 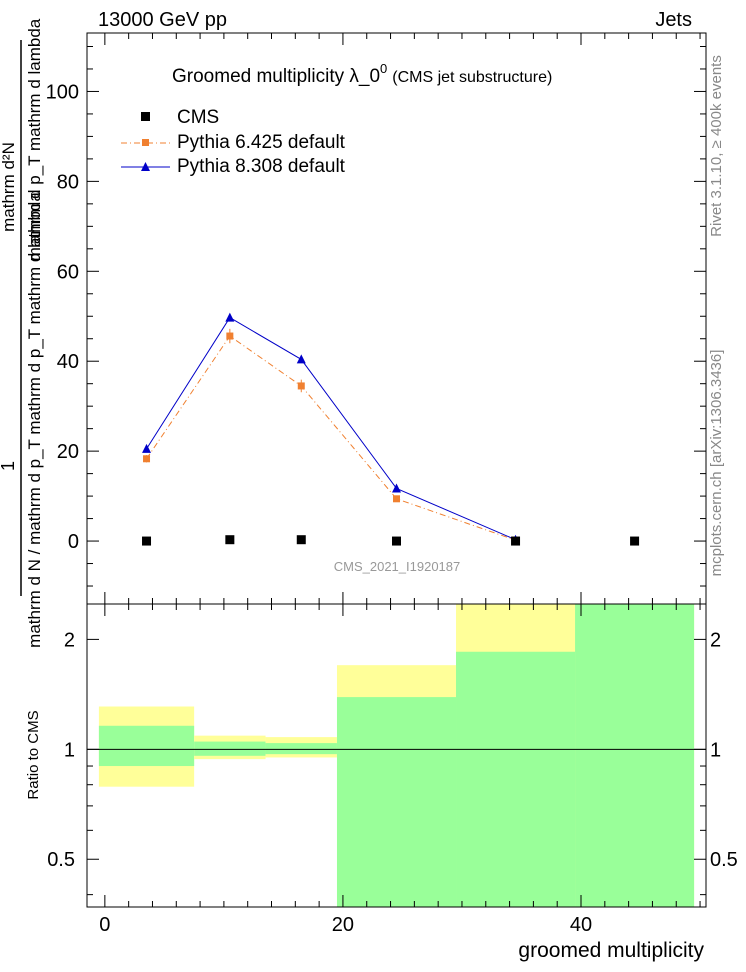 I want to click on ratio-y-tick-label-right: 0.5, so click(x=724, y=860).